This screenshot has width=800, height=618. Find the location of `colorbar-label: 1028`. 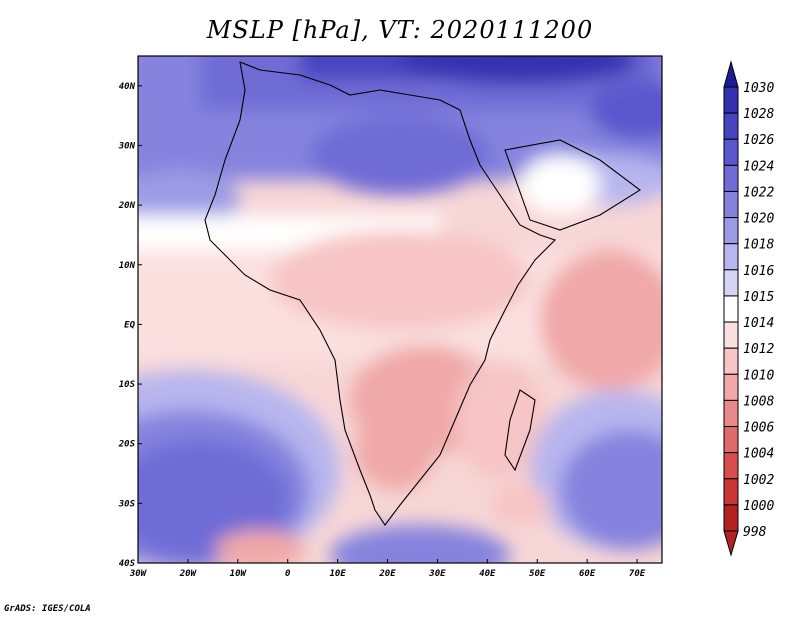

colorbar-label: 1028 is located at coordinates (758, 114).